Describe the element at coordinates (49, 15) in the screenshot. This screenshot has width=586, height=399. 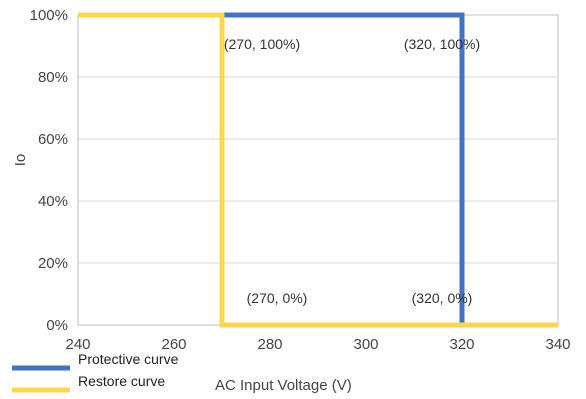
I see `y-tick-label: 100%` at that location.